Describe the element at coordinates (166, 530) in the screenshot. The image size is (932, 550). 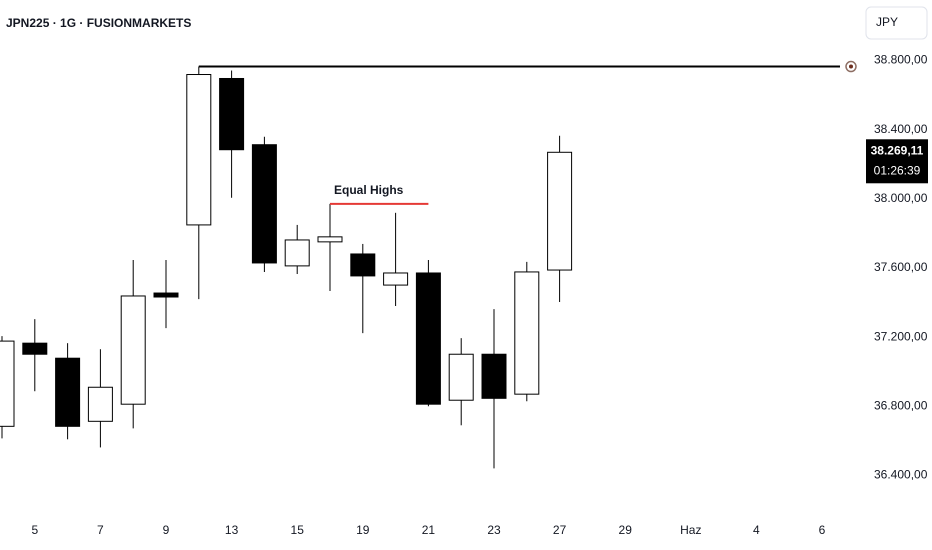
I see `x-tick-label: 9` at that location.